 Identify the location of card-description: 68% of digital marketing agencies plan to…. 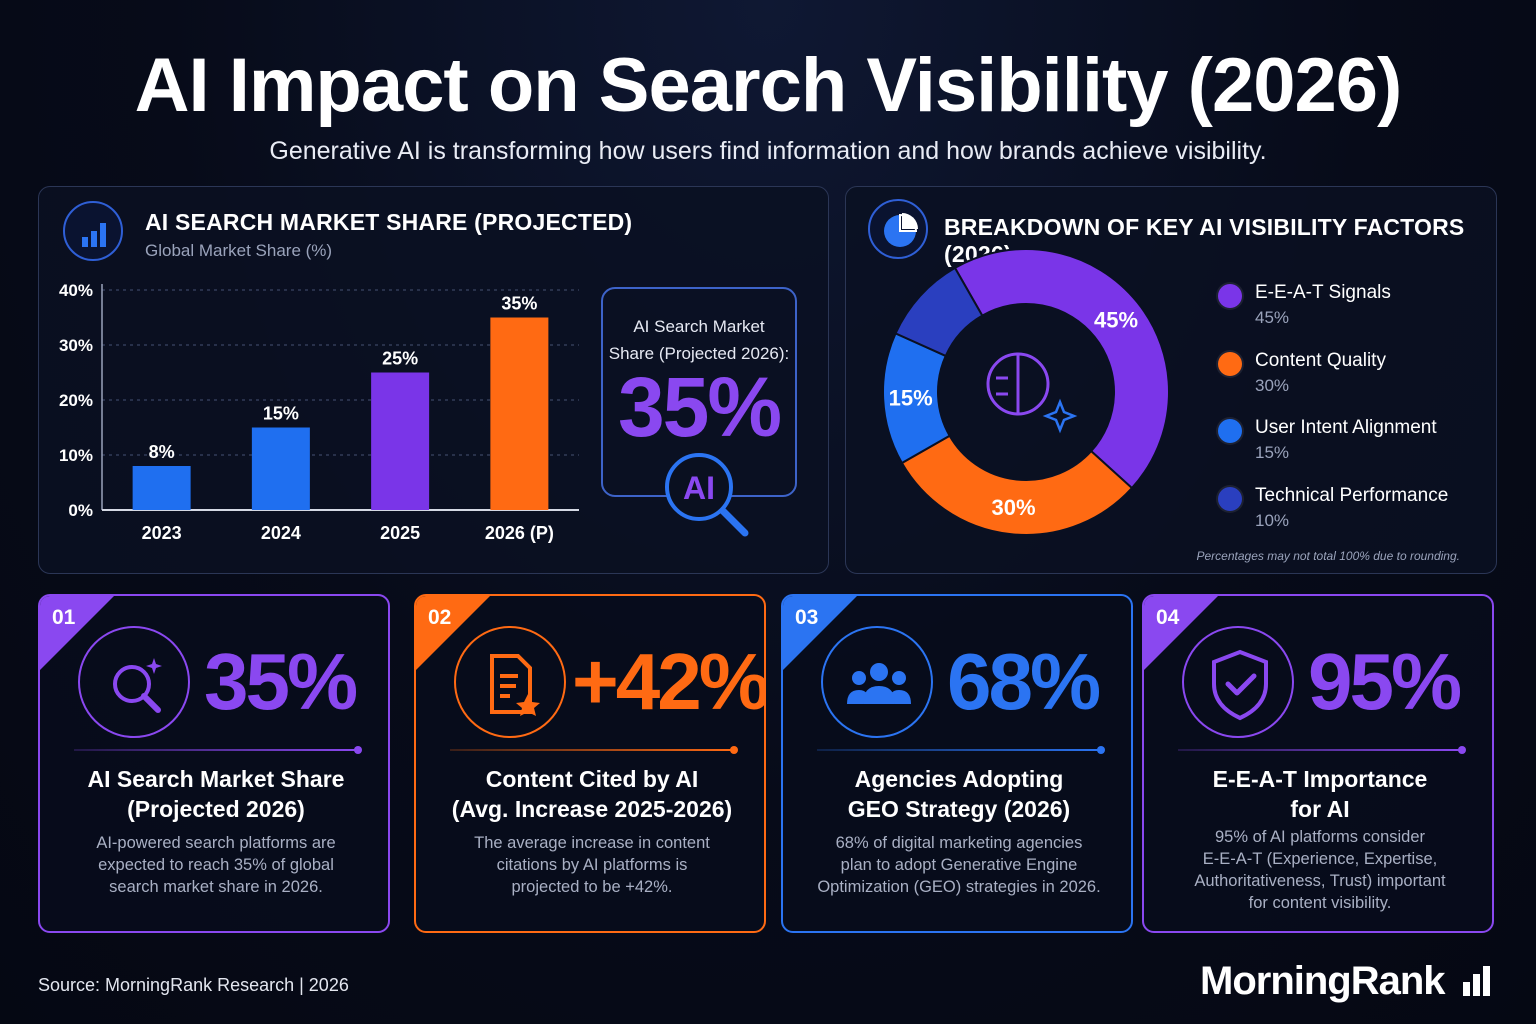
(959, 865).